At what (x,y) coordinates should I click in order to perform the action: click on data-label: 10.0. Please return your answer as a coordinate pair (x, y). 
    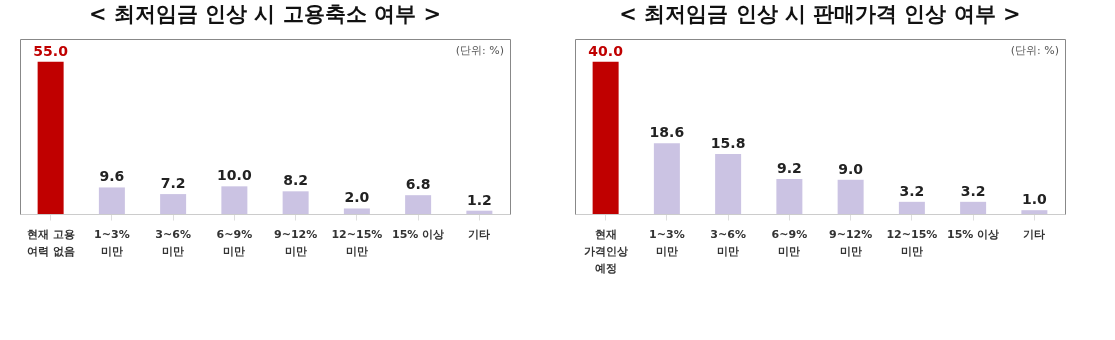
    Looking at the image, I should click on (234, 175).